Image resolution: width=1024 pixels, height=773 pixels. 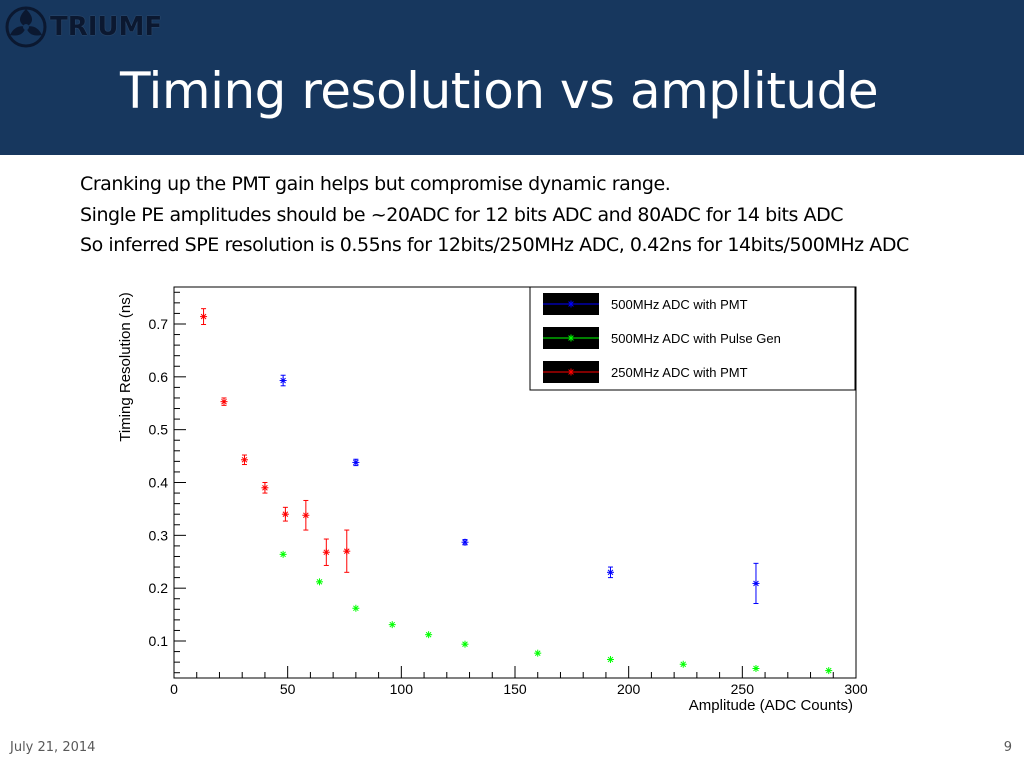 What do you see at coordinates (159, 324) in the screenshot?
I see `y-tick-label: 0.7` at bounding box center [159, 324].